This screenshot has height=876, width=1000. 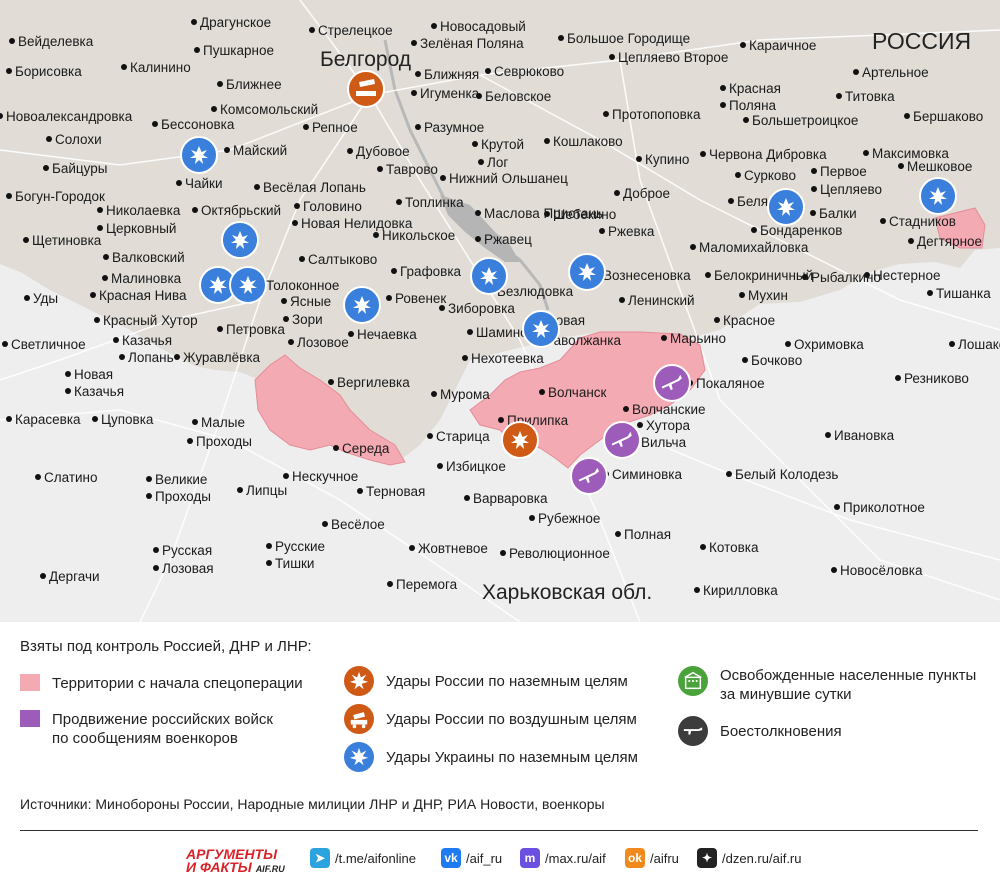 I want to click on town-label: Липцы, so click(x=266, y=490).